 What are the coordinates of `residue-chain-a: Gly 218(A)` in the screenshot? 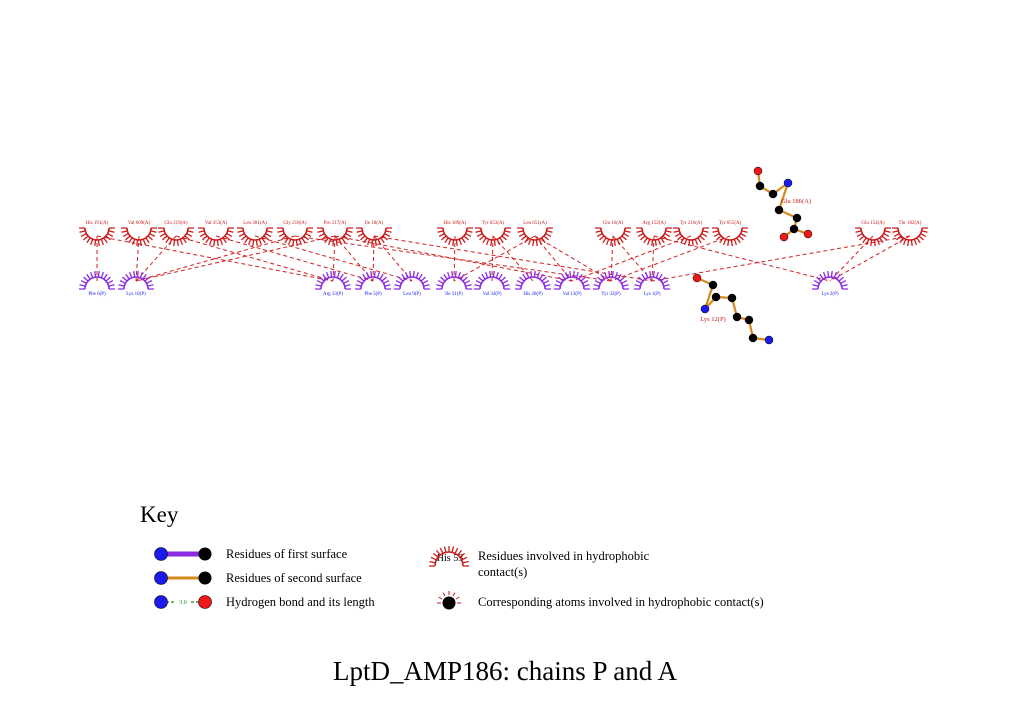 It's located at (295, 233).